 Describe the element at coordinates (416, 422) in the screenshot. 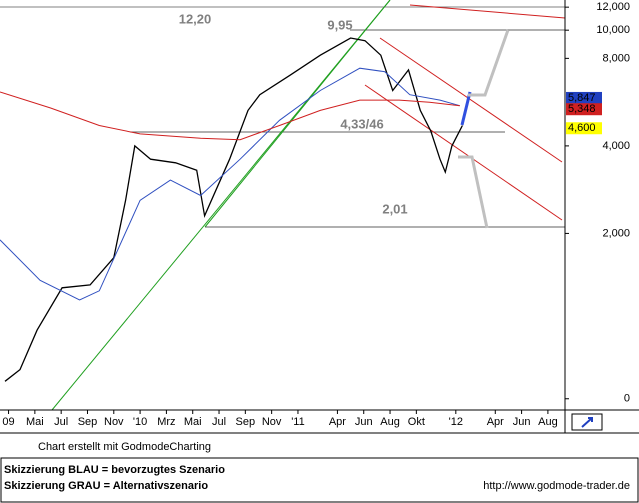

I see `x-tick-label: Okt` at that location.